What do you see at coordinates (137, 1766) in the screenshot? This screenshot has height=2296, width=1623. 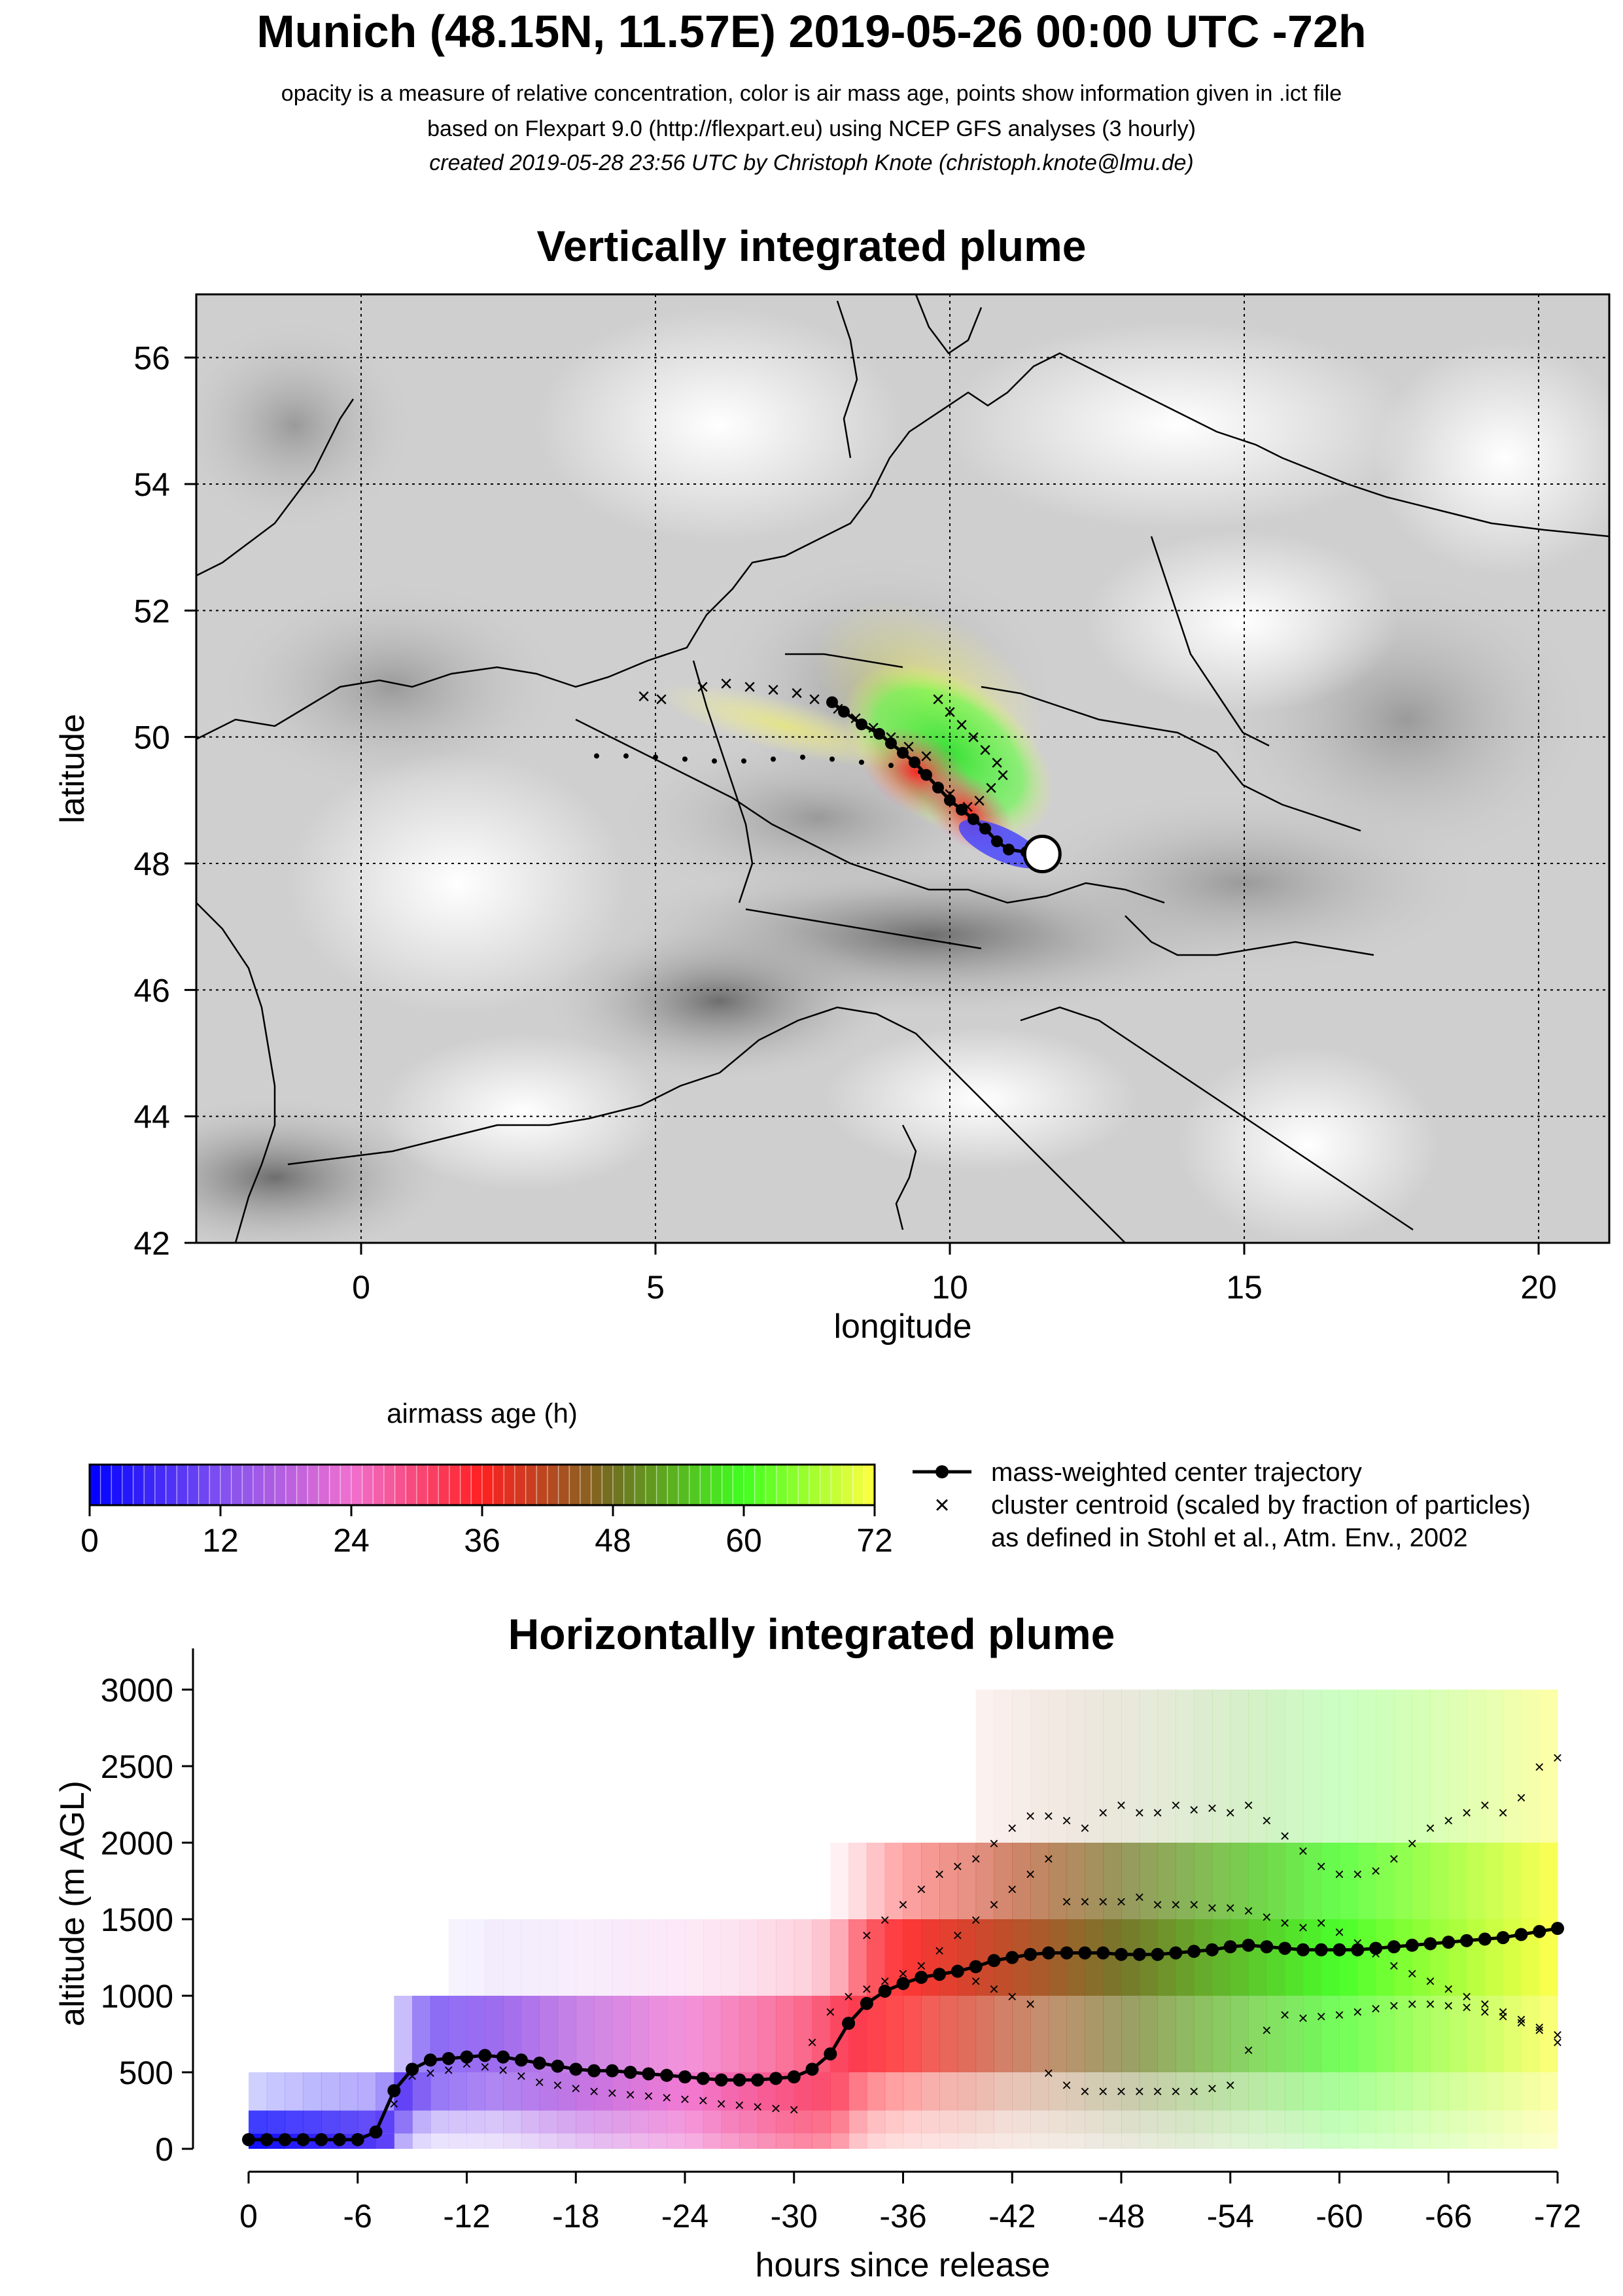 I see `profile-y-tick-label: 2500` at bounding box center [137, 1766].